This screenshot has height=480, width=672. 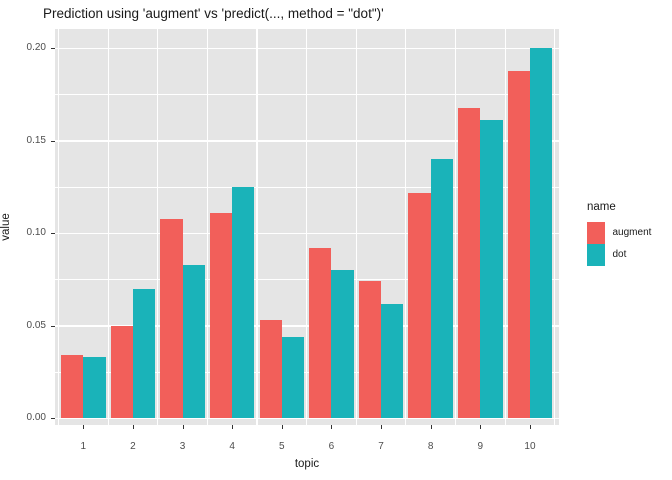 I want to click on x-tick-label: 2, so click(x=133, y=446).